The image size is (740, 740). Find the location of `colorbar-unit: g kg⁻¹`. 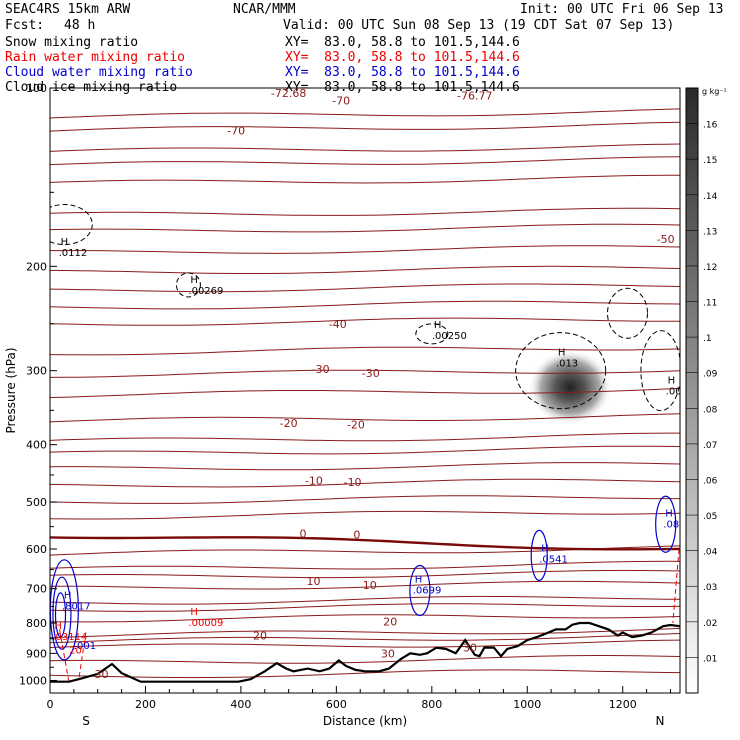

colorbar-unit: g kg⁻¹ is located at coordinates (714, 91).